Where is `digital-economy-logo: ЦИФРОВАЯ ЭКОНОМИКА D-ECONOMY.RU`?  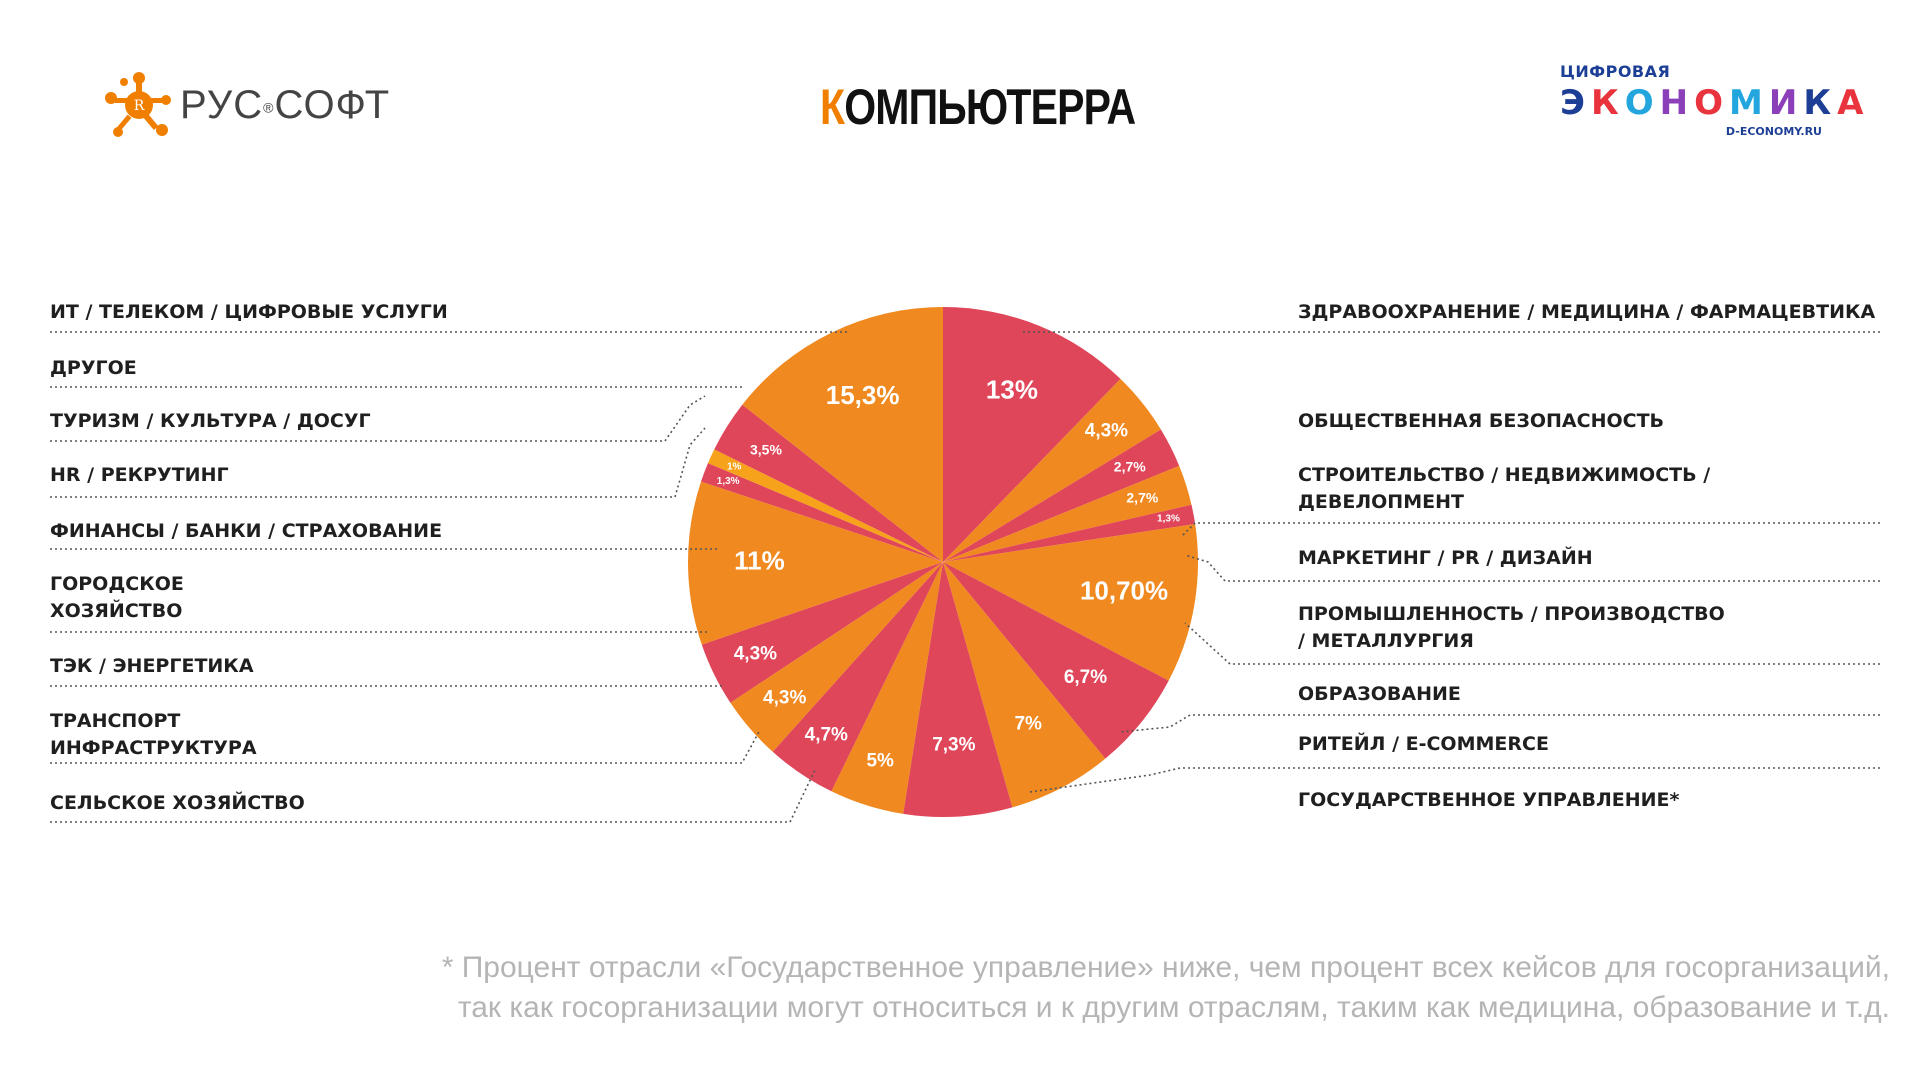 digital-economy-logo: ЦИФРОВАЯ ЭКОНОМИКА D-ECONOMY.RU is located at coordinates (1711, 100).